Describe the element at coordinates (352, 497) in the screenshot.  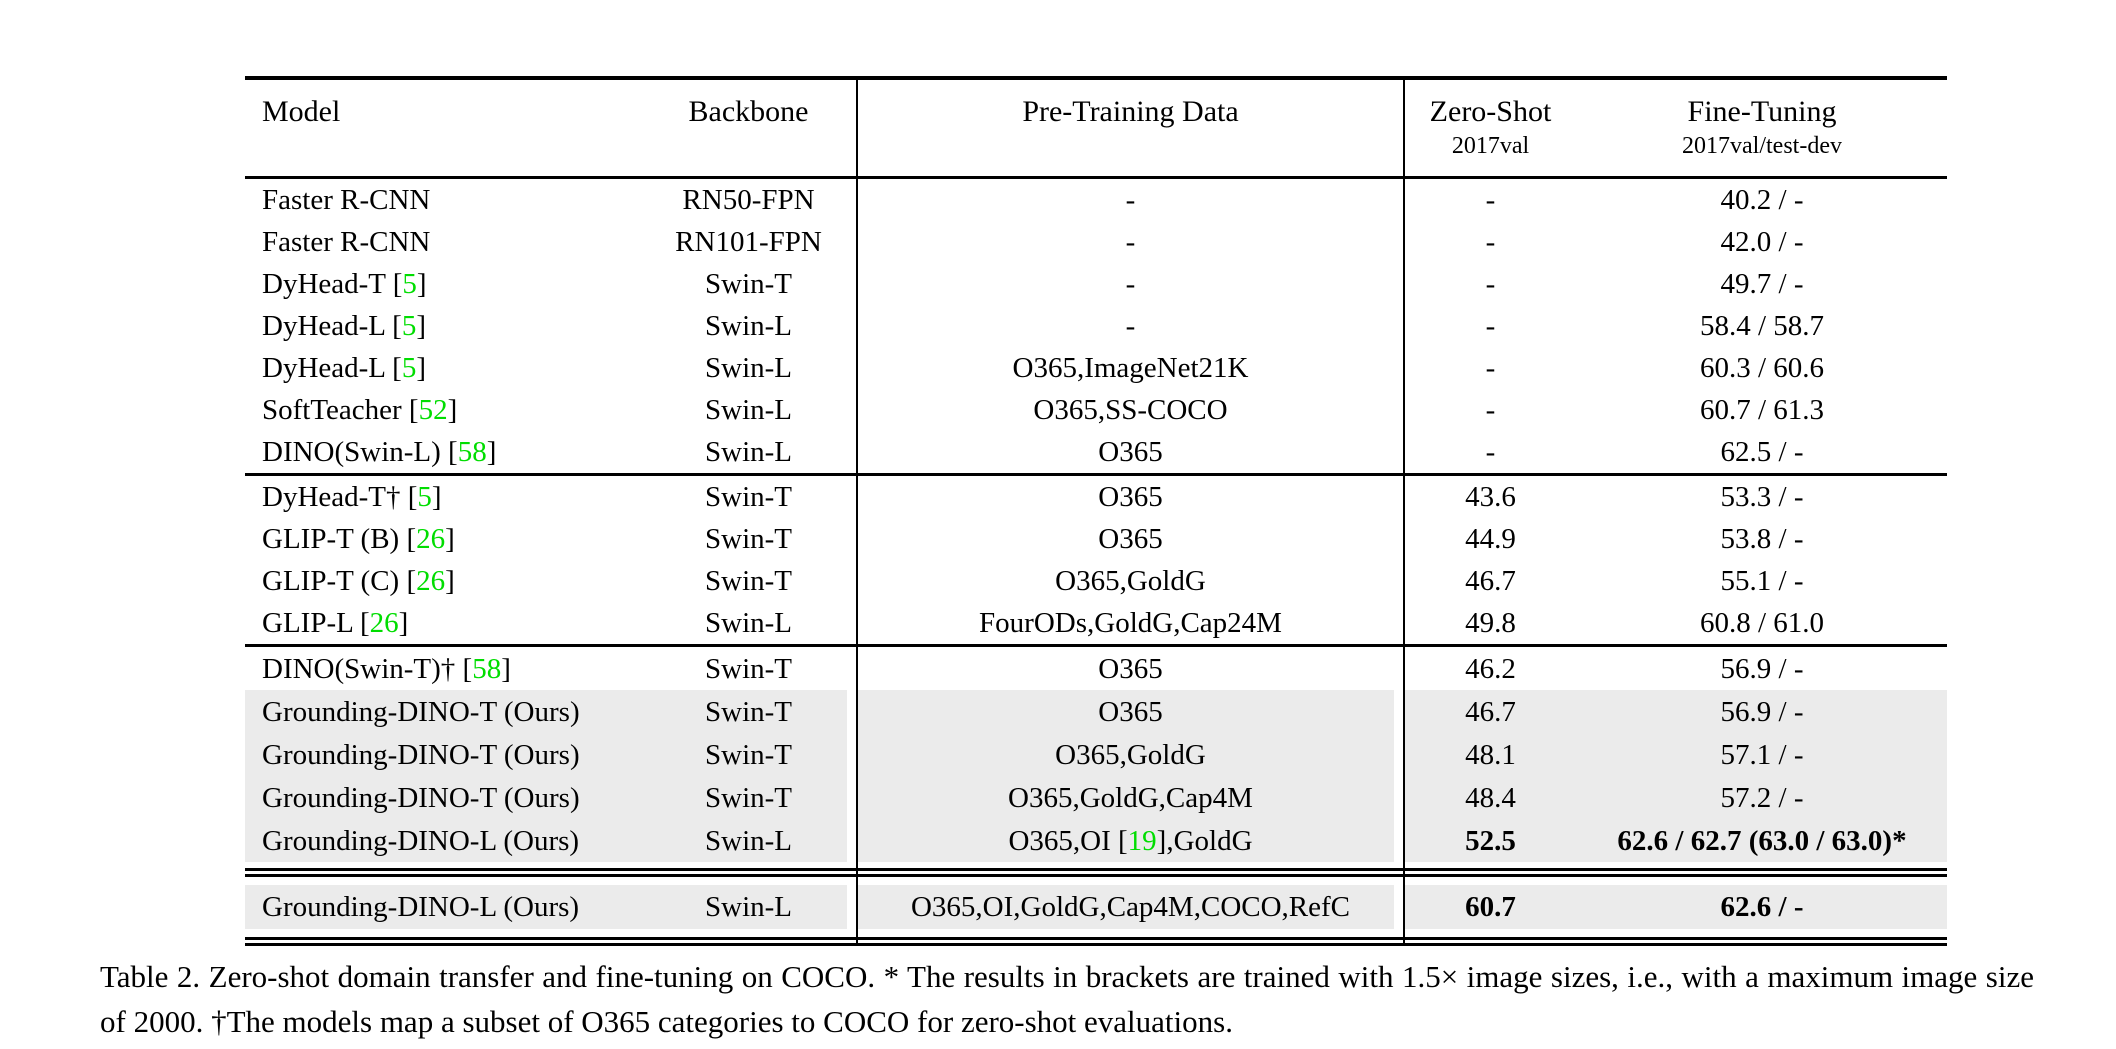
I see `model-cell: DyHead-T† [5]` at that location.